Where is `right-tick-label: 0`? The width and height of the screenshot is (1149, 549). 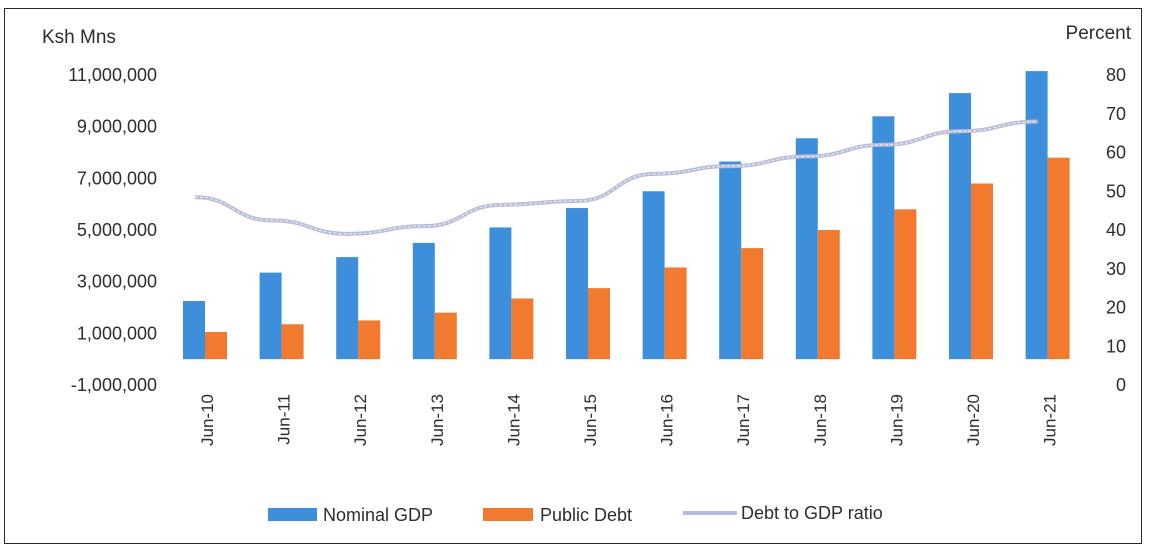 right-tick-label: 0 is located at coordinates (1121, 385).